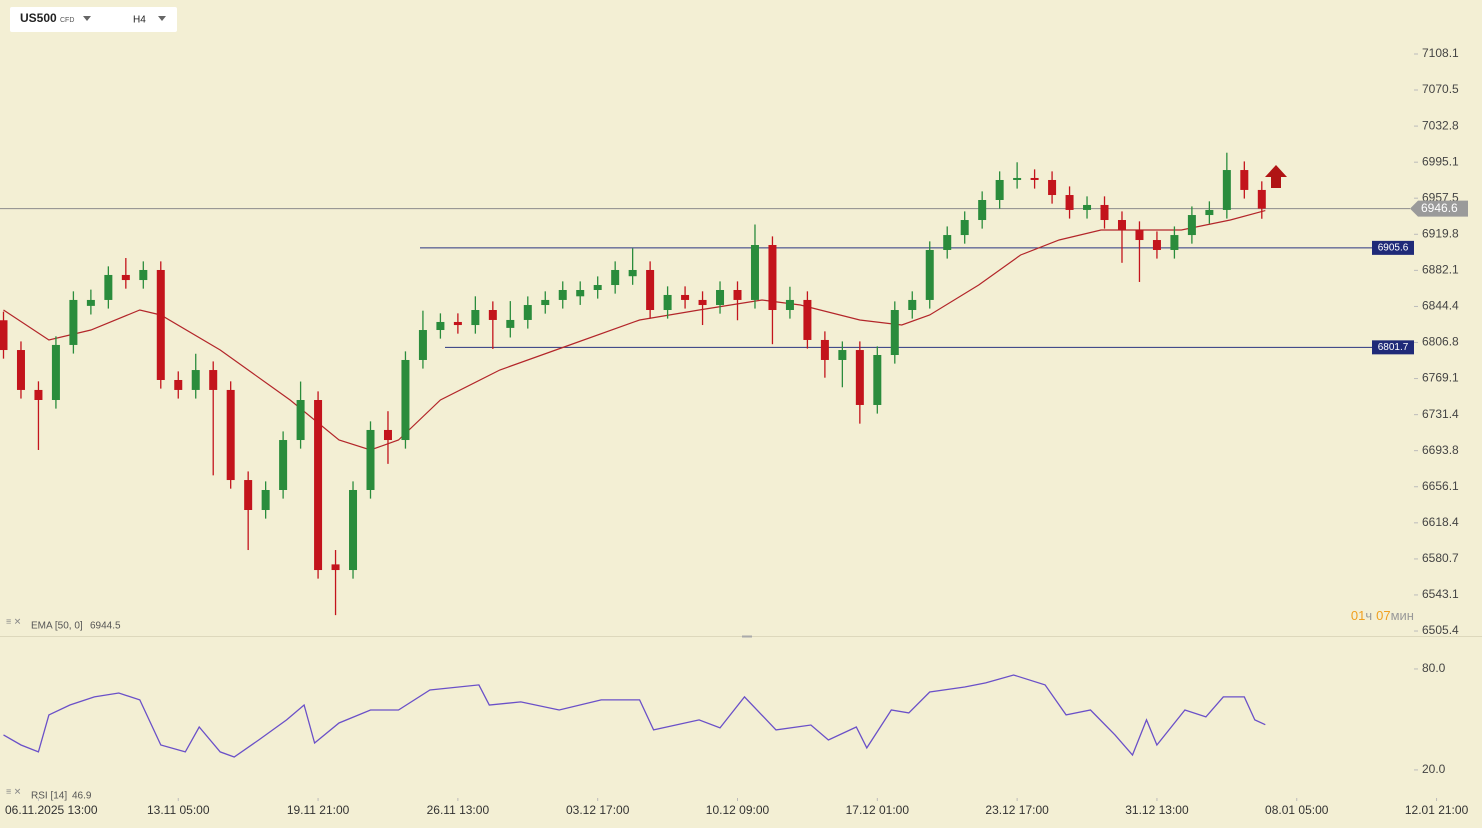 The height and width of the screenshot is (828, 1482). What do you see at coordinates (878, 810) in the screenshot?
I see `x-tick-label: 17.12 01:00` at bounding box center [878, 810].